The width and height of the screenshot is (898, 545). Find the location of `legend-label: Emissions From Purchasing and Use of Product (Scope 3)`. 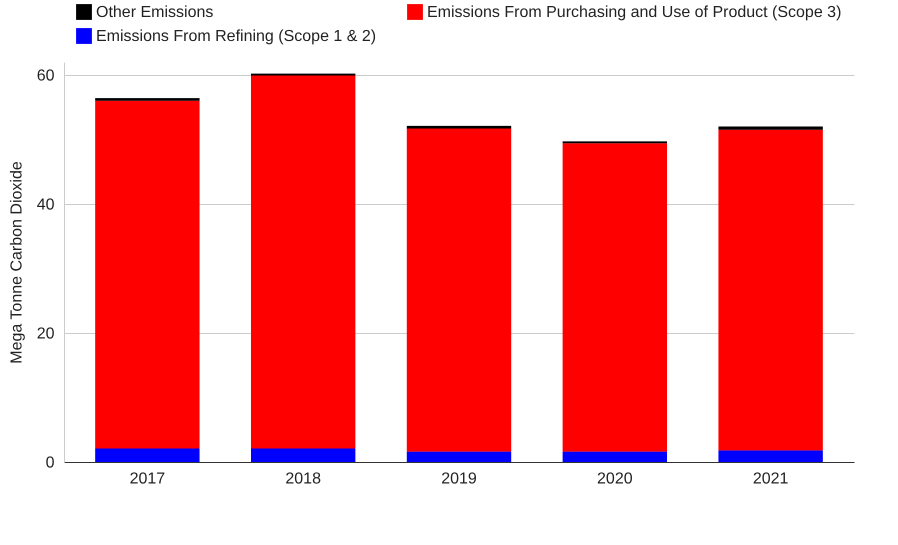

legend-label: Emissions From Purchasing and Use of Product (Scope 3) is located at coordinates (634, 12).